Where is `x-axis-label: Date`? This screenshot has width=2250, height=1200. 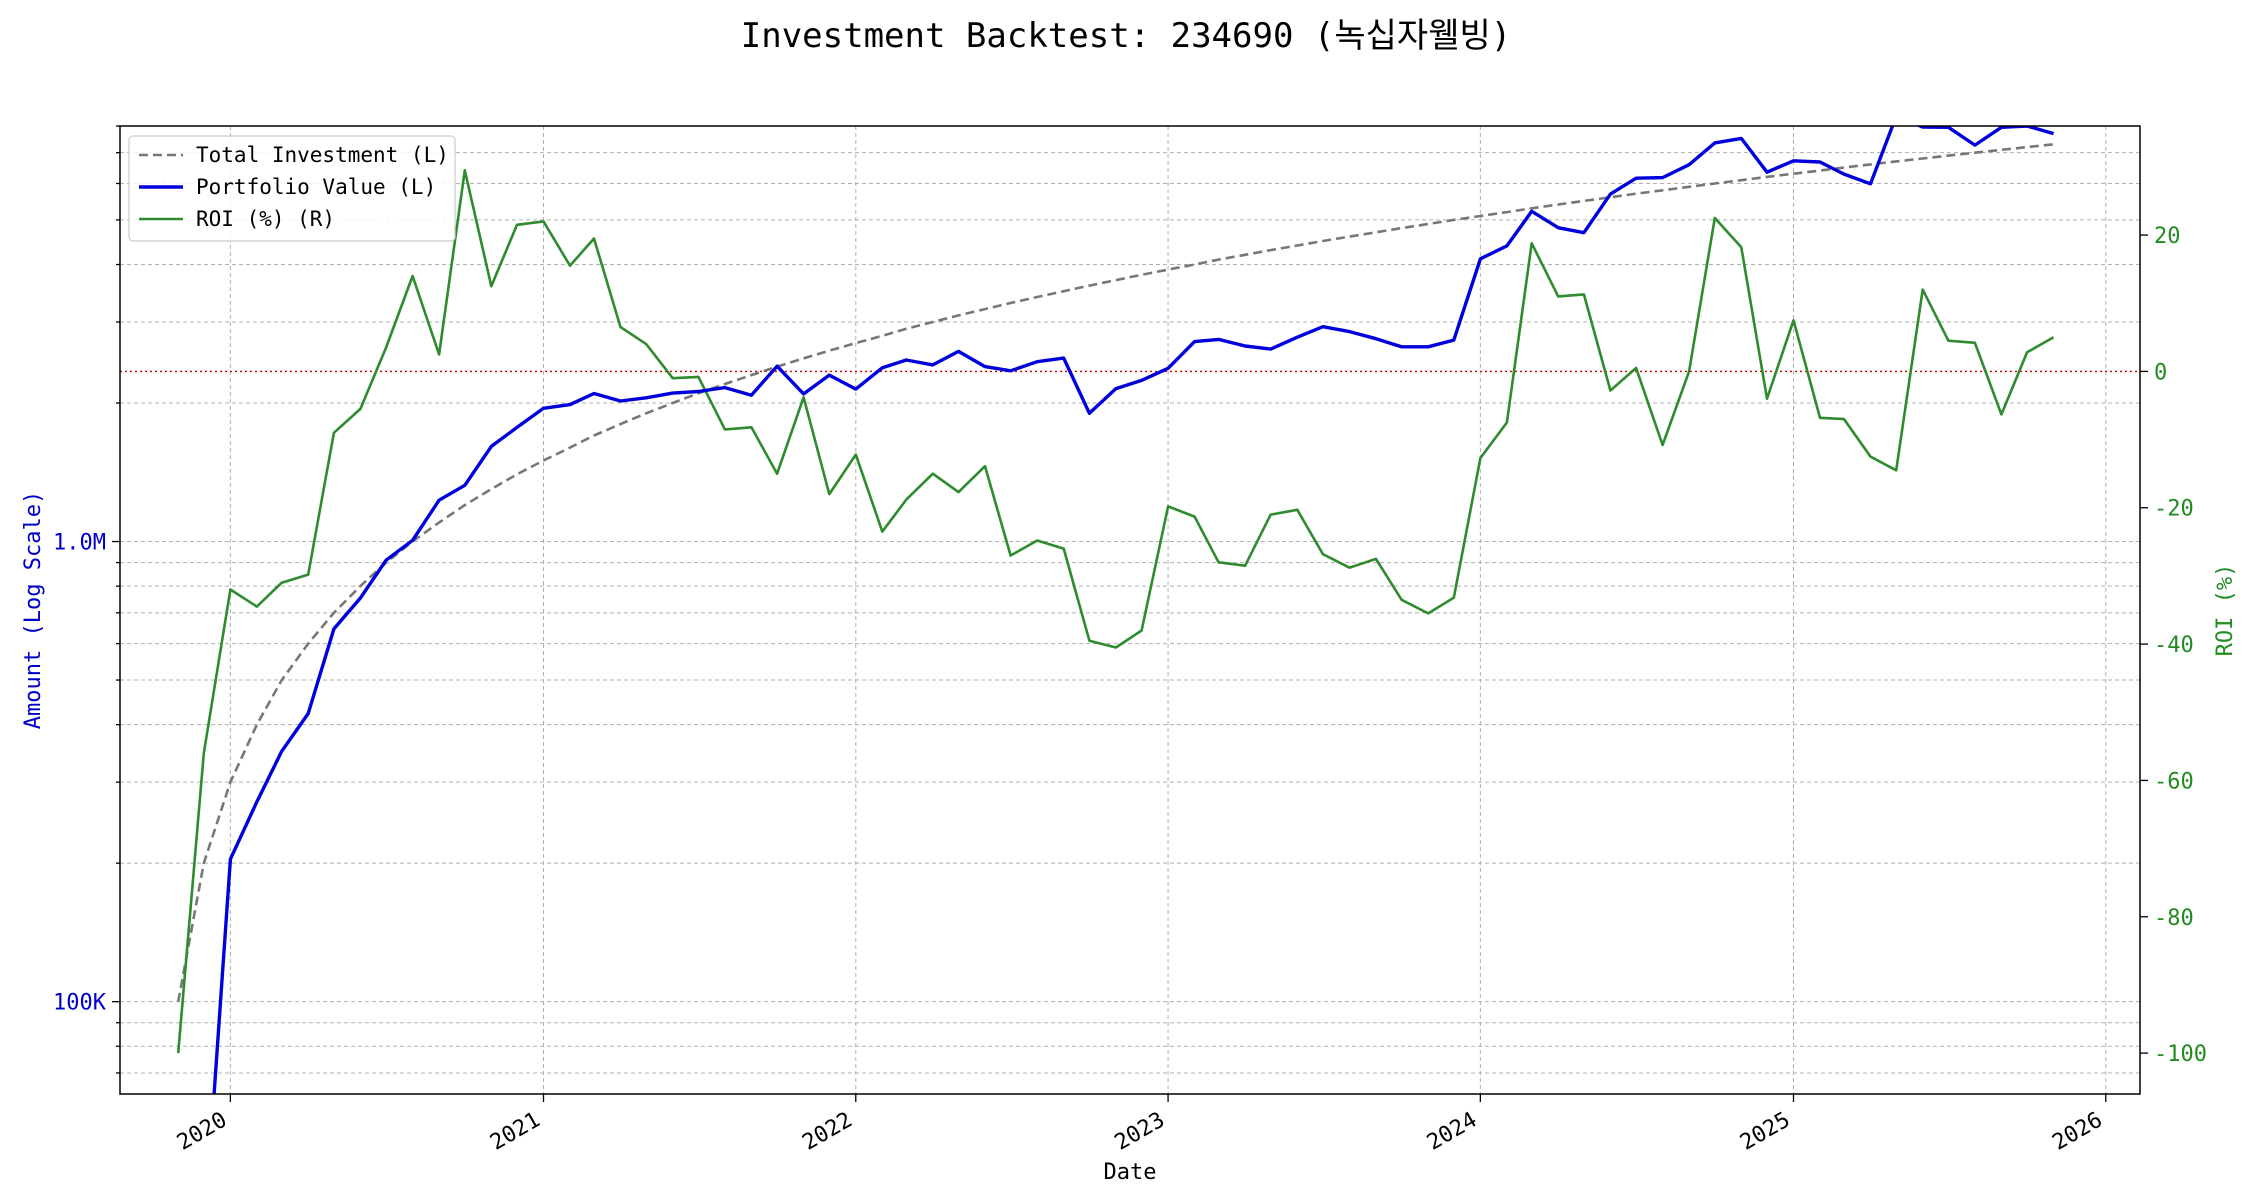 x-axis-label: Date is located at coordinates (1130, 1172).